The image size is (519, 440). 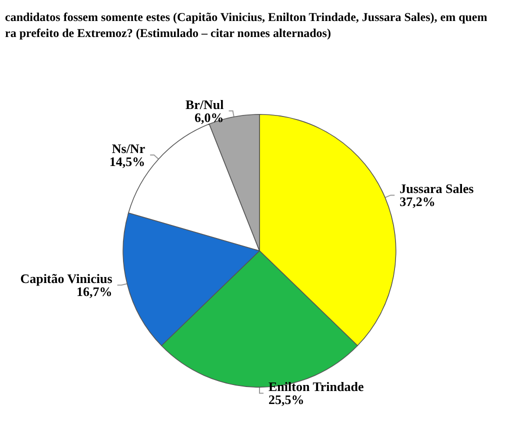 What do you see at coordinates (209, 117) in the screenshot?
I see `data-label: 6,0%` at bounding box center [209, 117].